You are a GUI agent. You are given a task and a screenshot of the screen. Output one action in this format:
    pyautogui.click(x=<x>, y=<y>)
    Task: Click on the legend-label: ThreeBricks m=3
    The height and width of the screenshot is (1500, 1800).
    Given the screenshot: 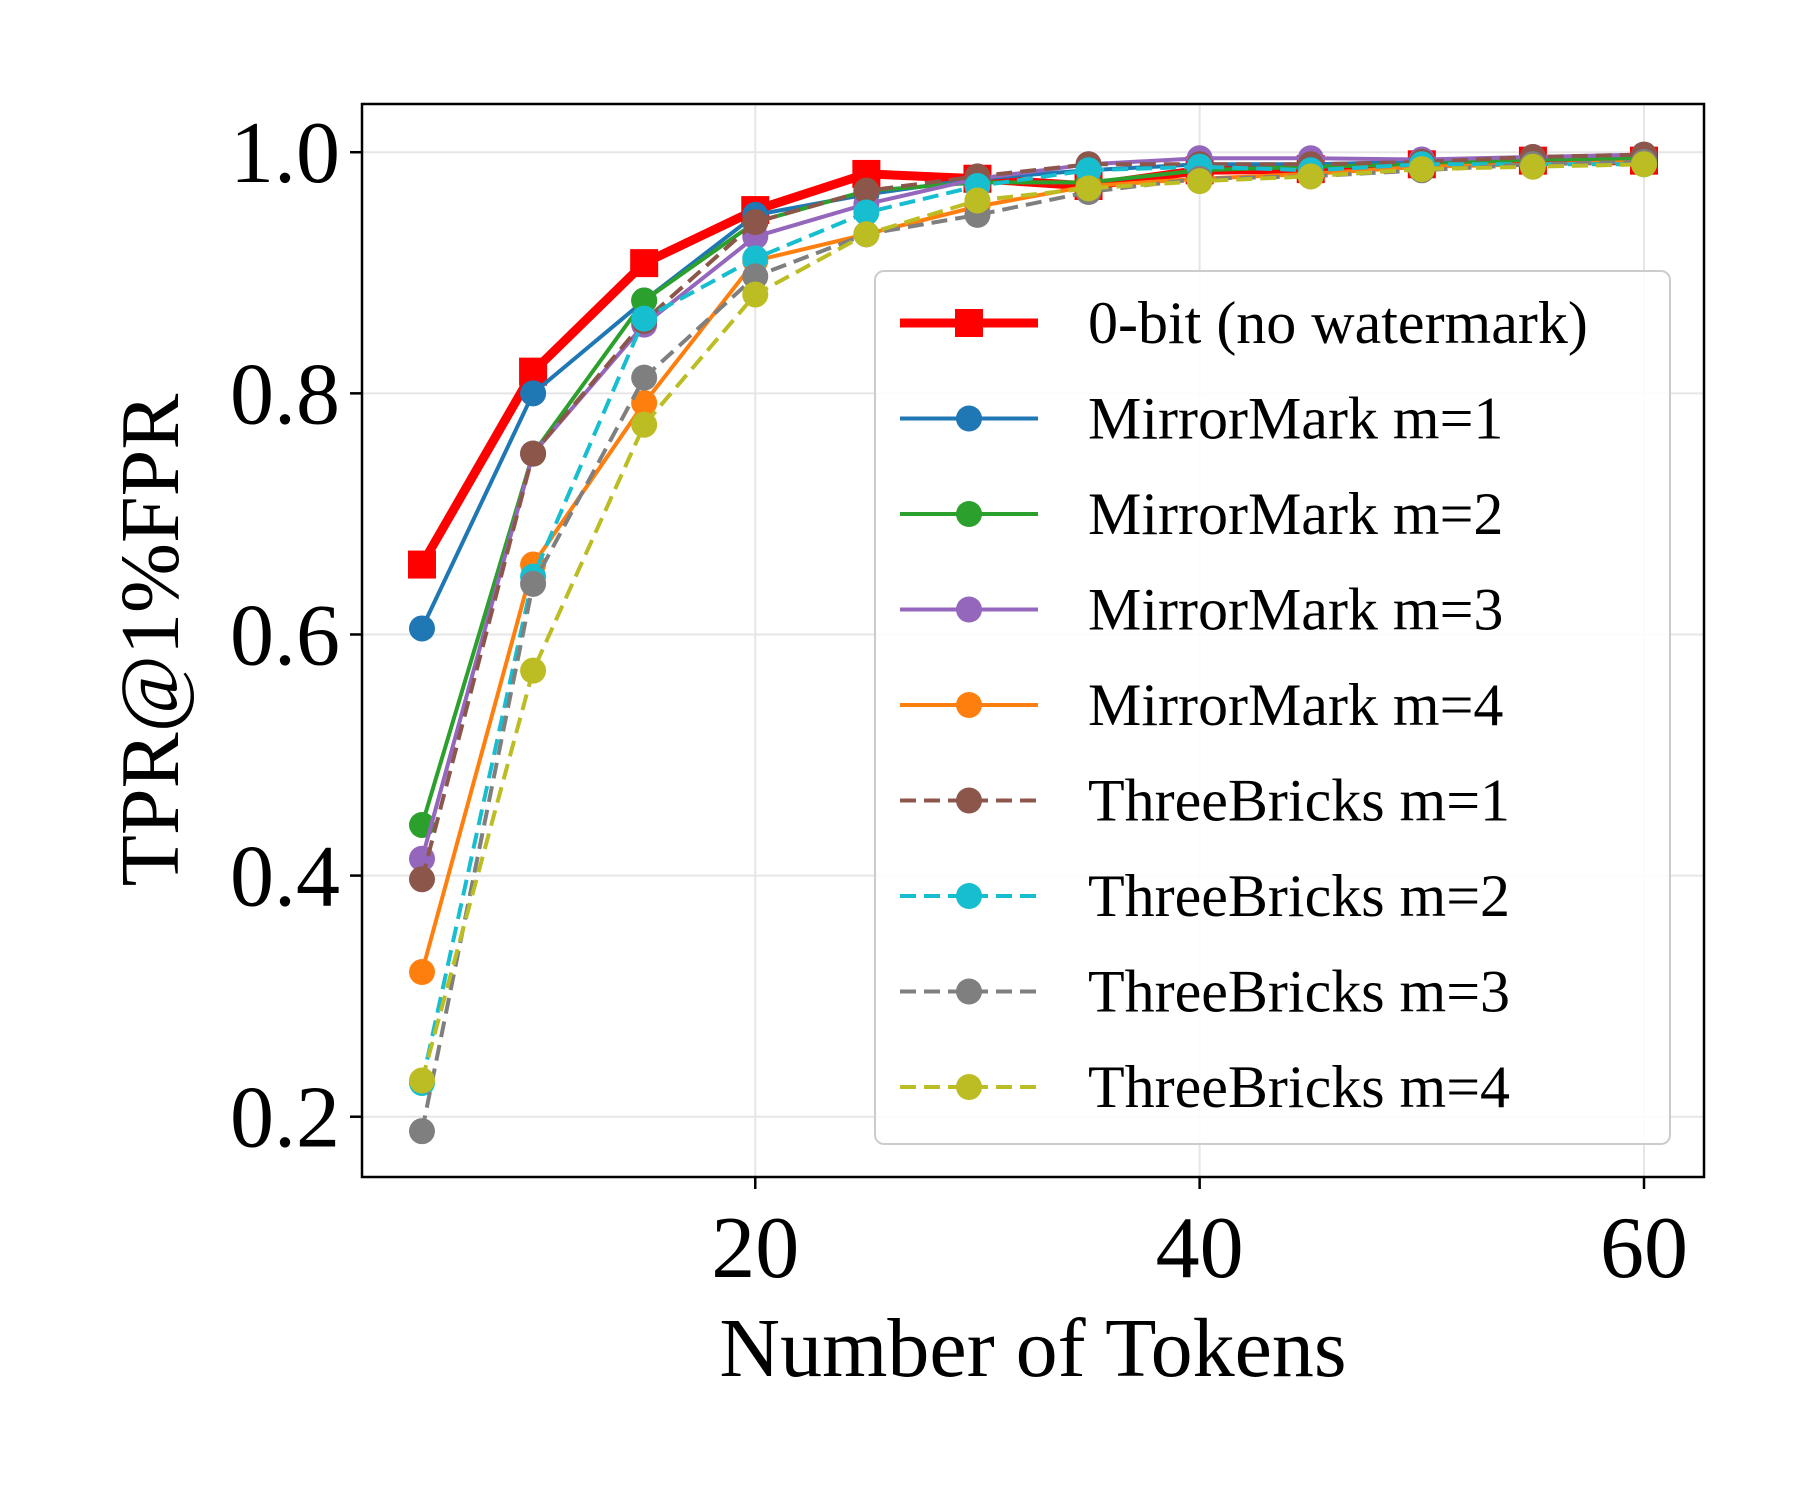 What is the action you would take?
    pyautogui.click(x=1299, y=992)
    